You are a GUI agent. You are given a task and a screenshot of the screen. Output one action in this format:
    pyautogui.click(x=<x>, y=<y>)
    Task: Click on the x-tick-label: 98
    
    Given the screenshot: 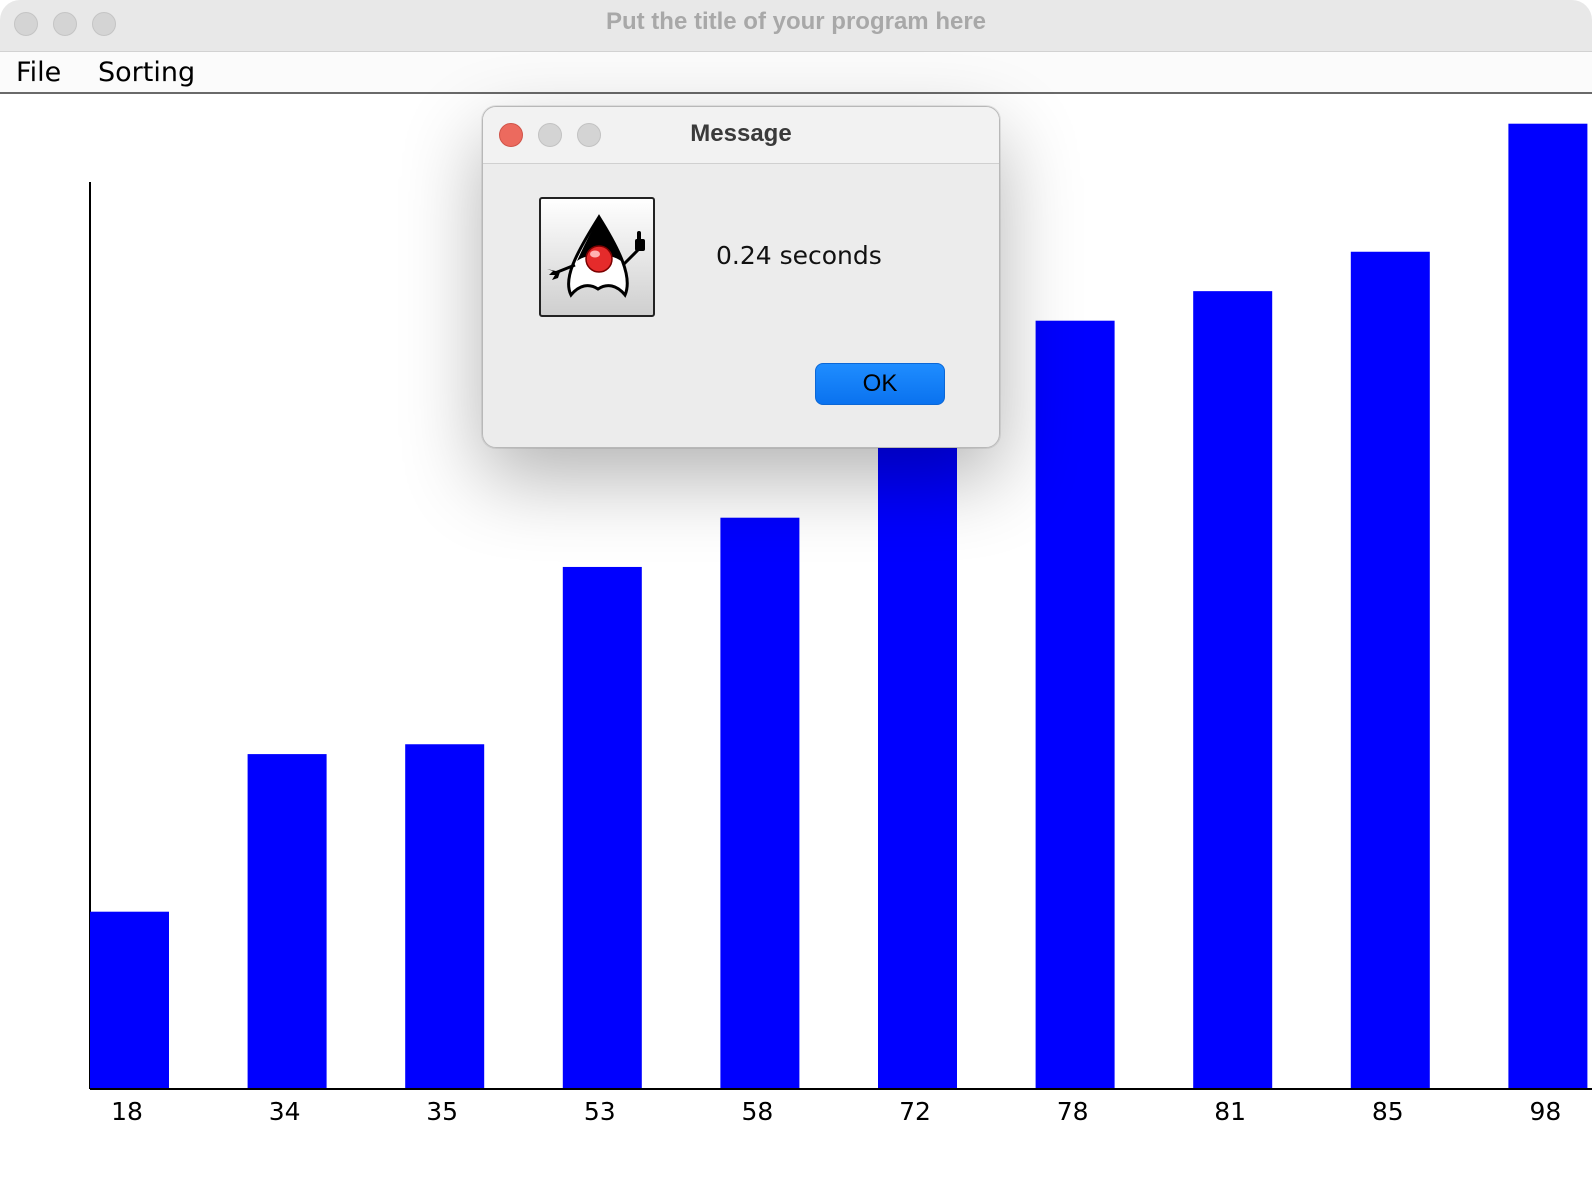 What is the action you would take?
    pyautogui.click(x=1545, y=1111)
    